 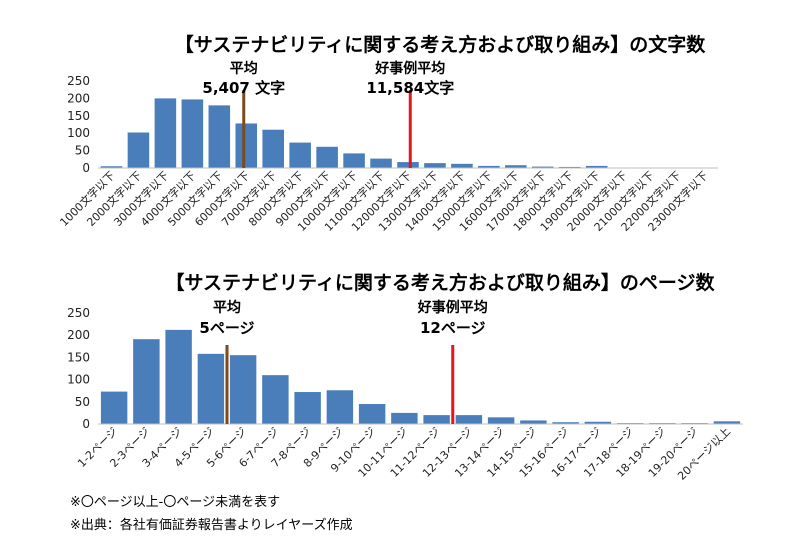 I want to click on chart-title-chars: 【サステナビリティに関する考え方および取り組み】の文字数, so click(x=440, y=45).